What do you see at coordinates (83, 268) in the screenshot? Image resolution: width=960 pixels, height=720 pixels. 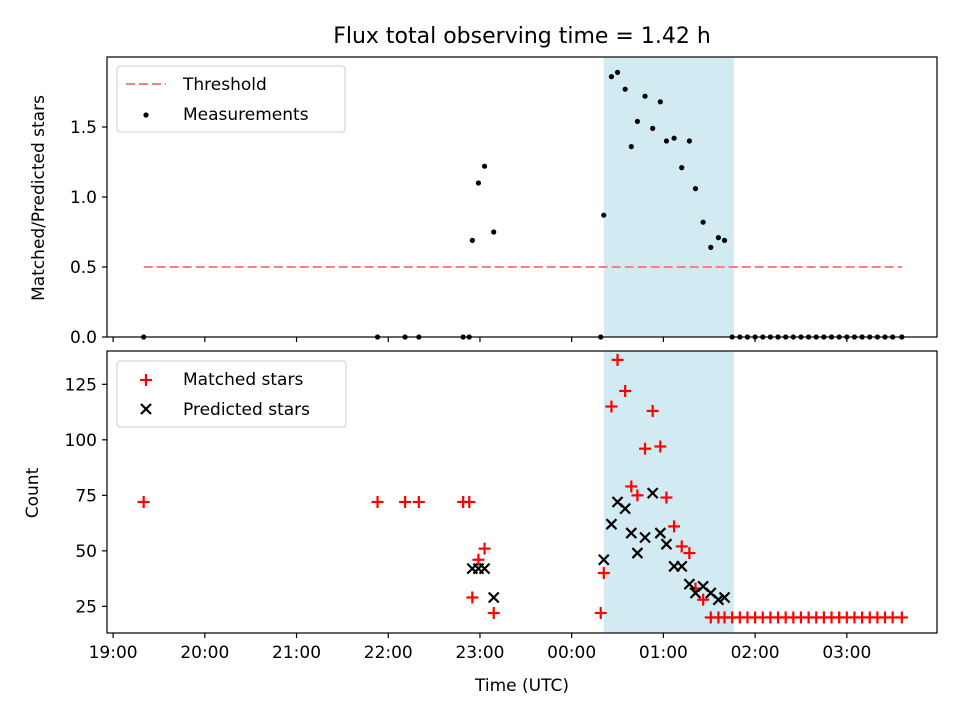 I see `y-tick-label: 0.5` at bounding box center [83, 268].